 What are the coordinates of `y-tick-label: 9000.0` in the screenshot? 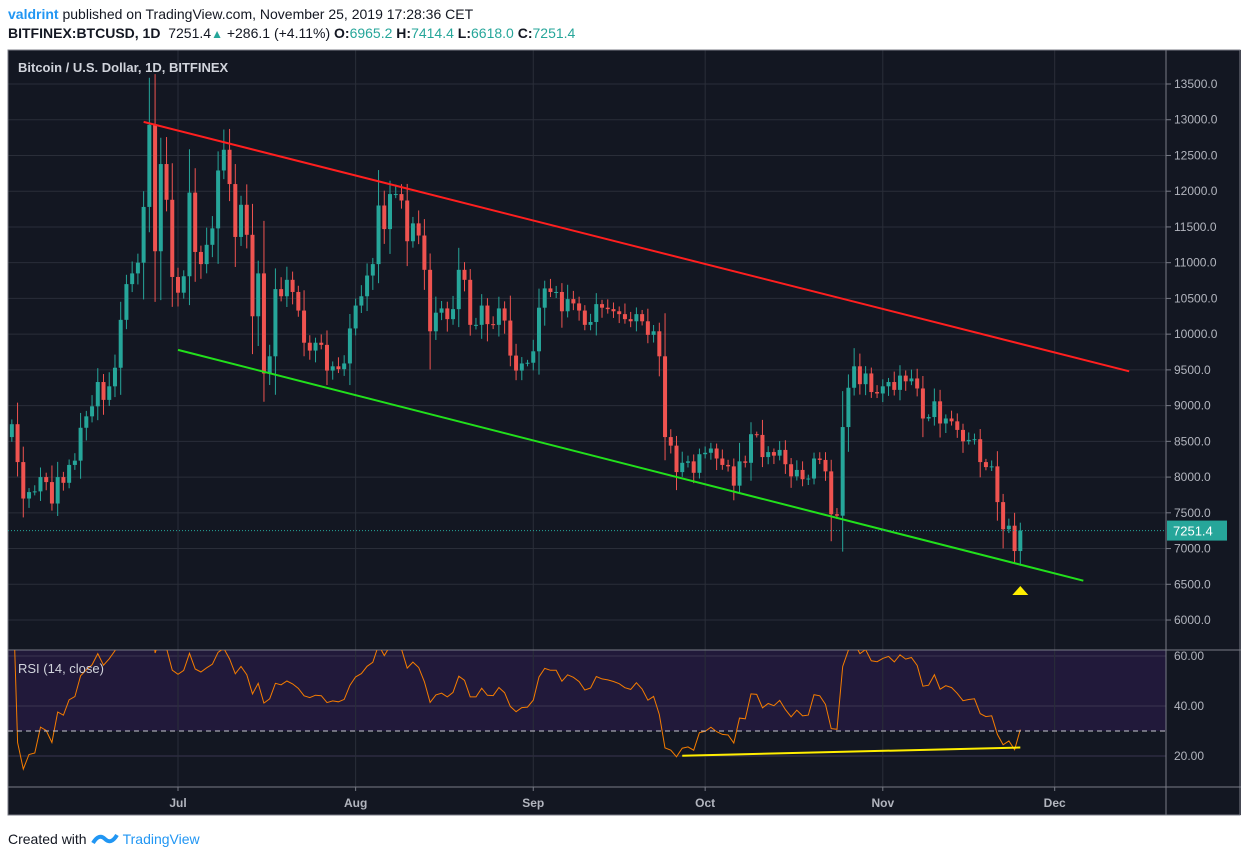 It's located at (1192, 406).